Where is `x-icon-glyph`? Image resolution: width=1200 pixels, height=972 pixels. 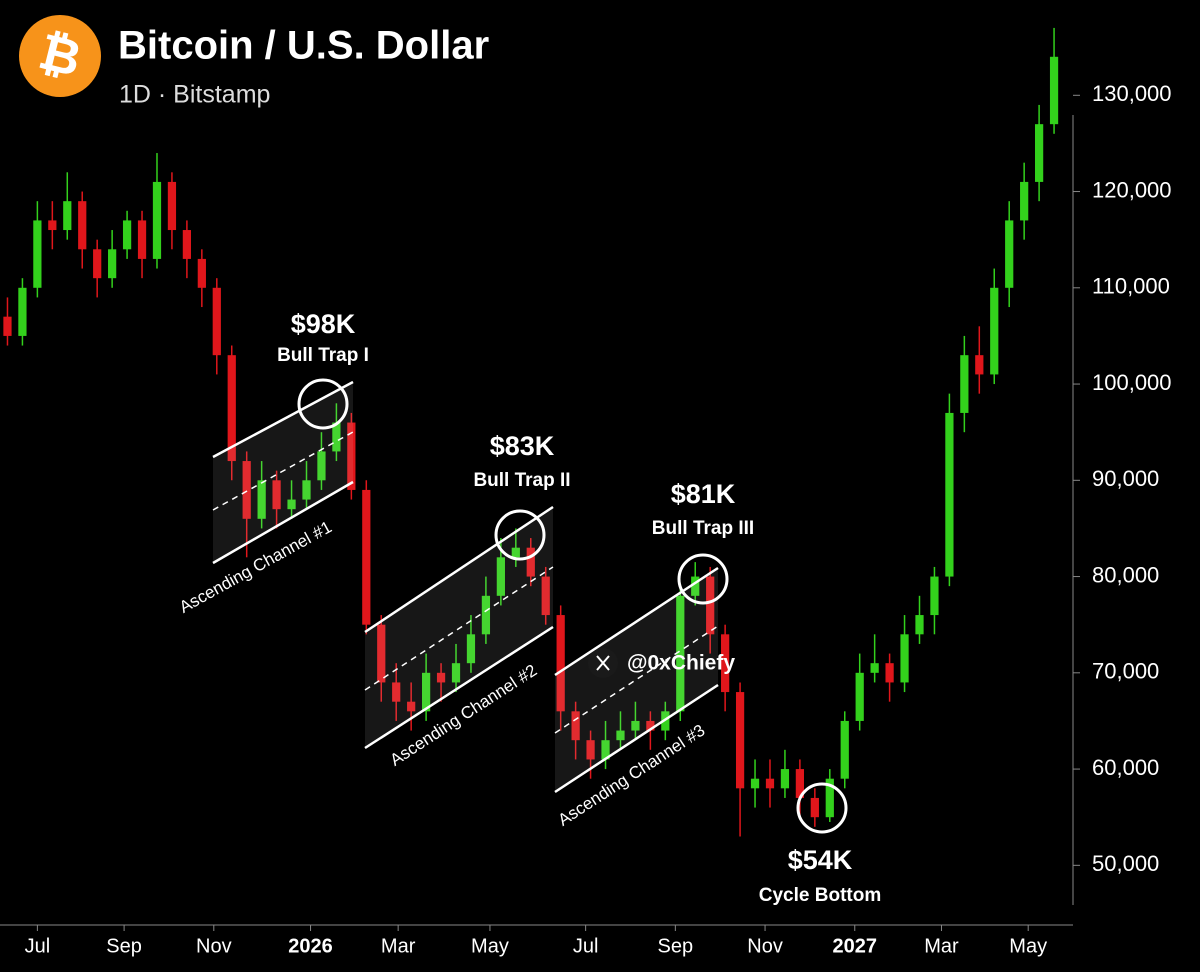
x-icon-glyph is located at coordinates (603, 663).